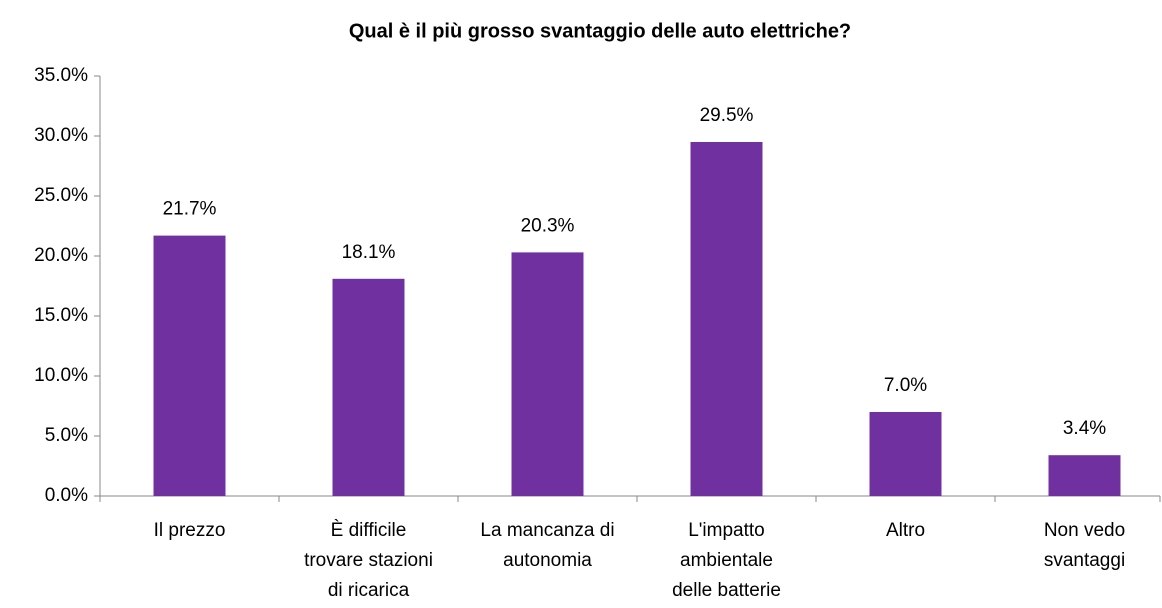  Describe the element at coordinates (1084, 560) in the screenshot. I see `x-tick-label: svantaggi` at that location.